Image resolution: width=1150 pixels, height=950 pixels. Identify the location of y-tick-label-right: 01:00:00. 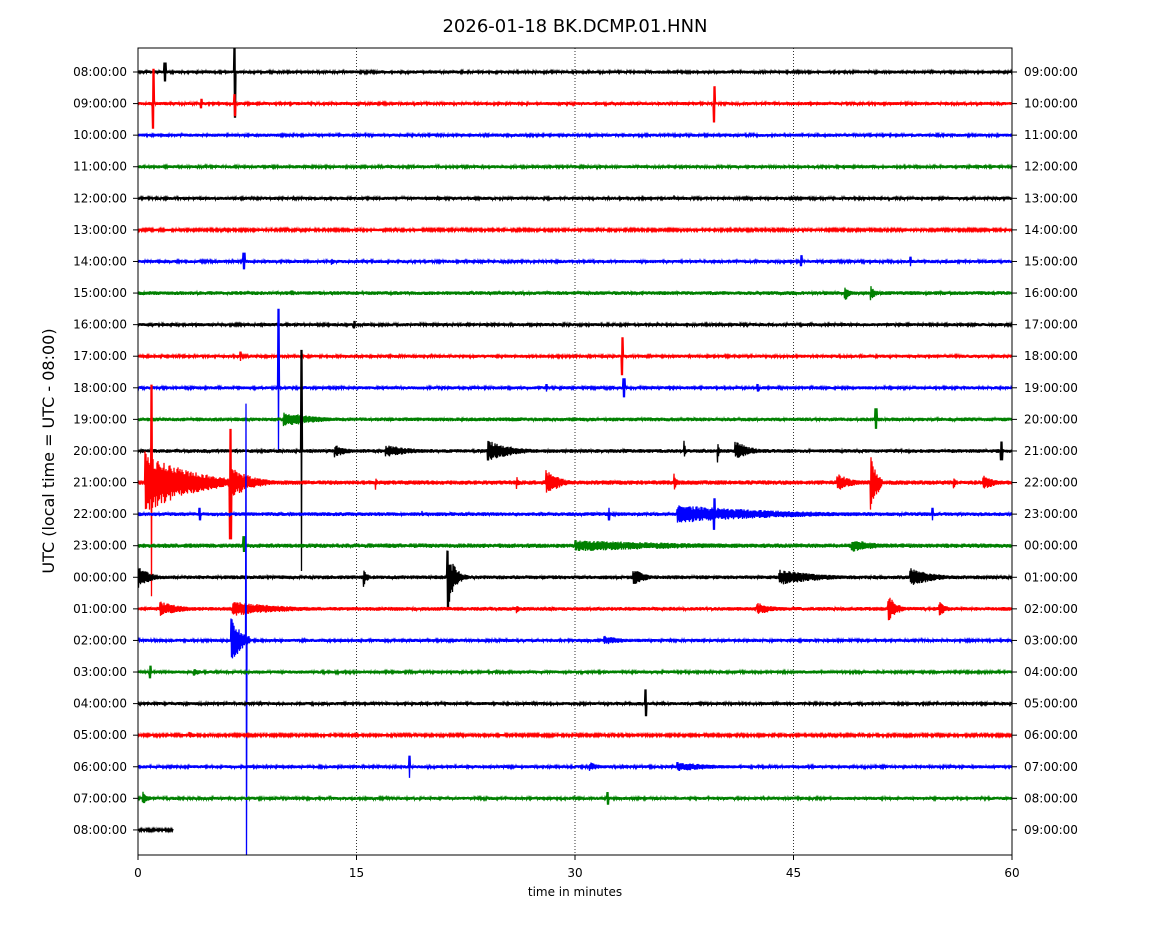
(1051, 577).